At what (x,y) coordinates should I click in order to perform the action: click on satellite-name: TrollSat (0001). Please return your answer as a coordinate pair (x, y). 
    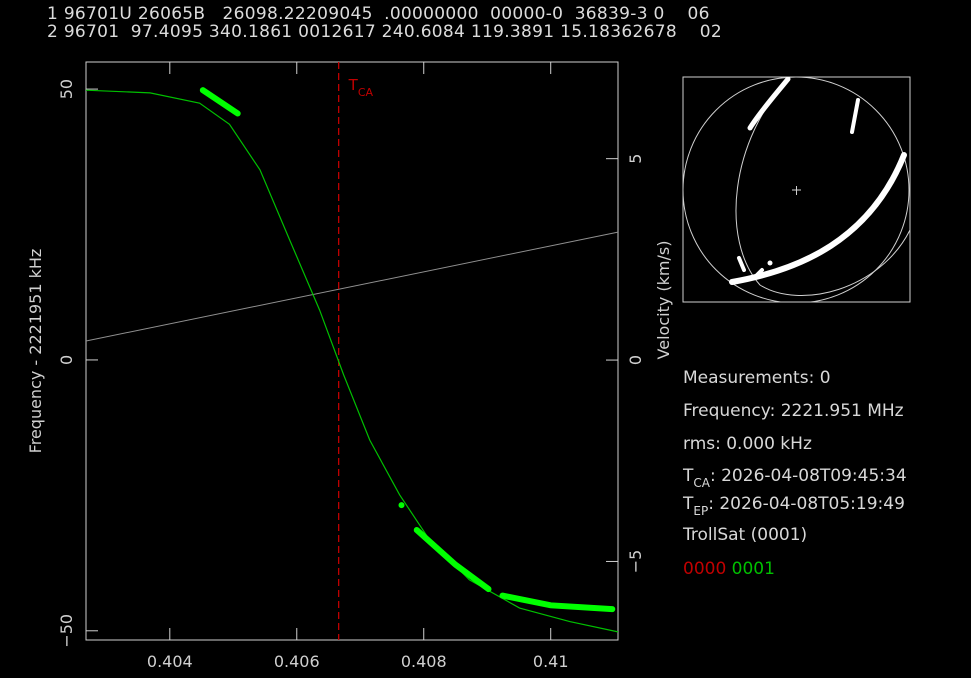
    Looking at the image, I should click on (745, 535).